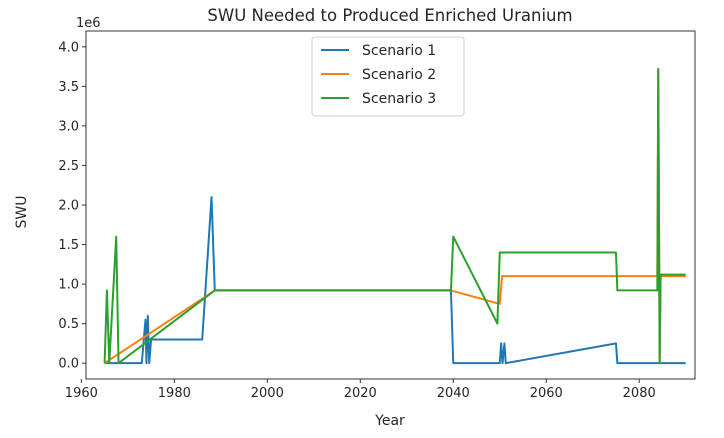  Describe the element at coordinates (174, 393) in the screenshot. I see `x-tick-label: 1980` at that location.